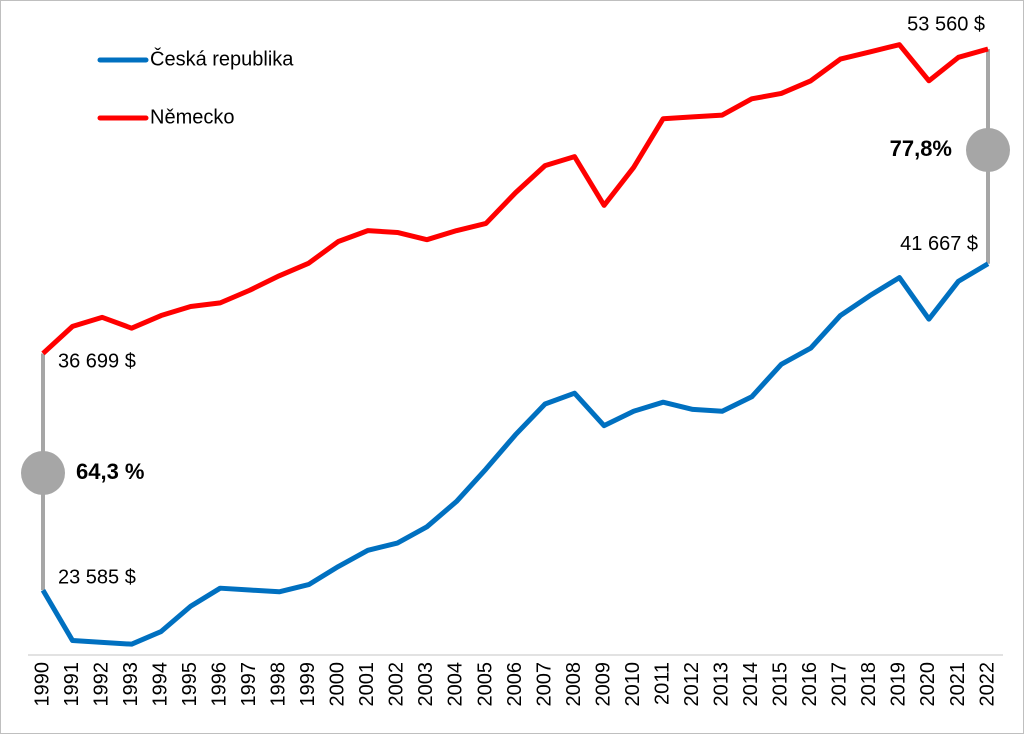 This screenshot has width=1024, height=734. I want to click on x-tick-label: 2017, so click(840, 684).